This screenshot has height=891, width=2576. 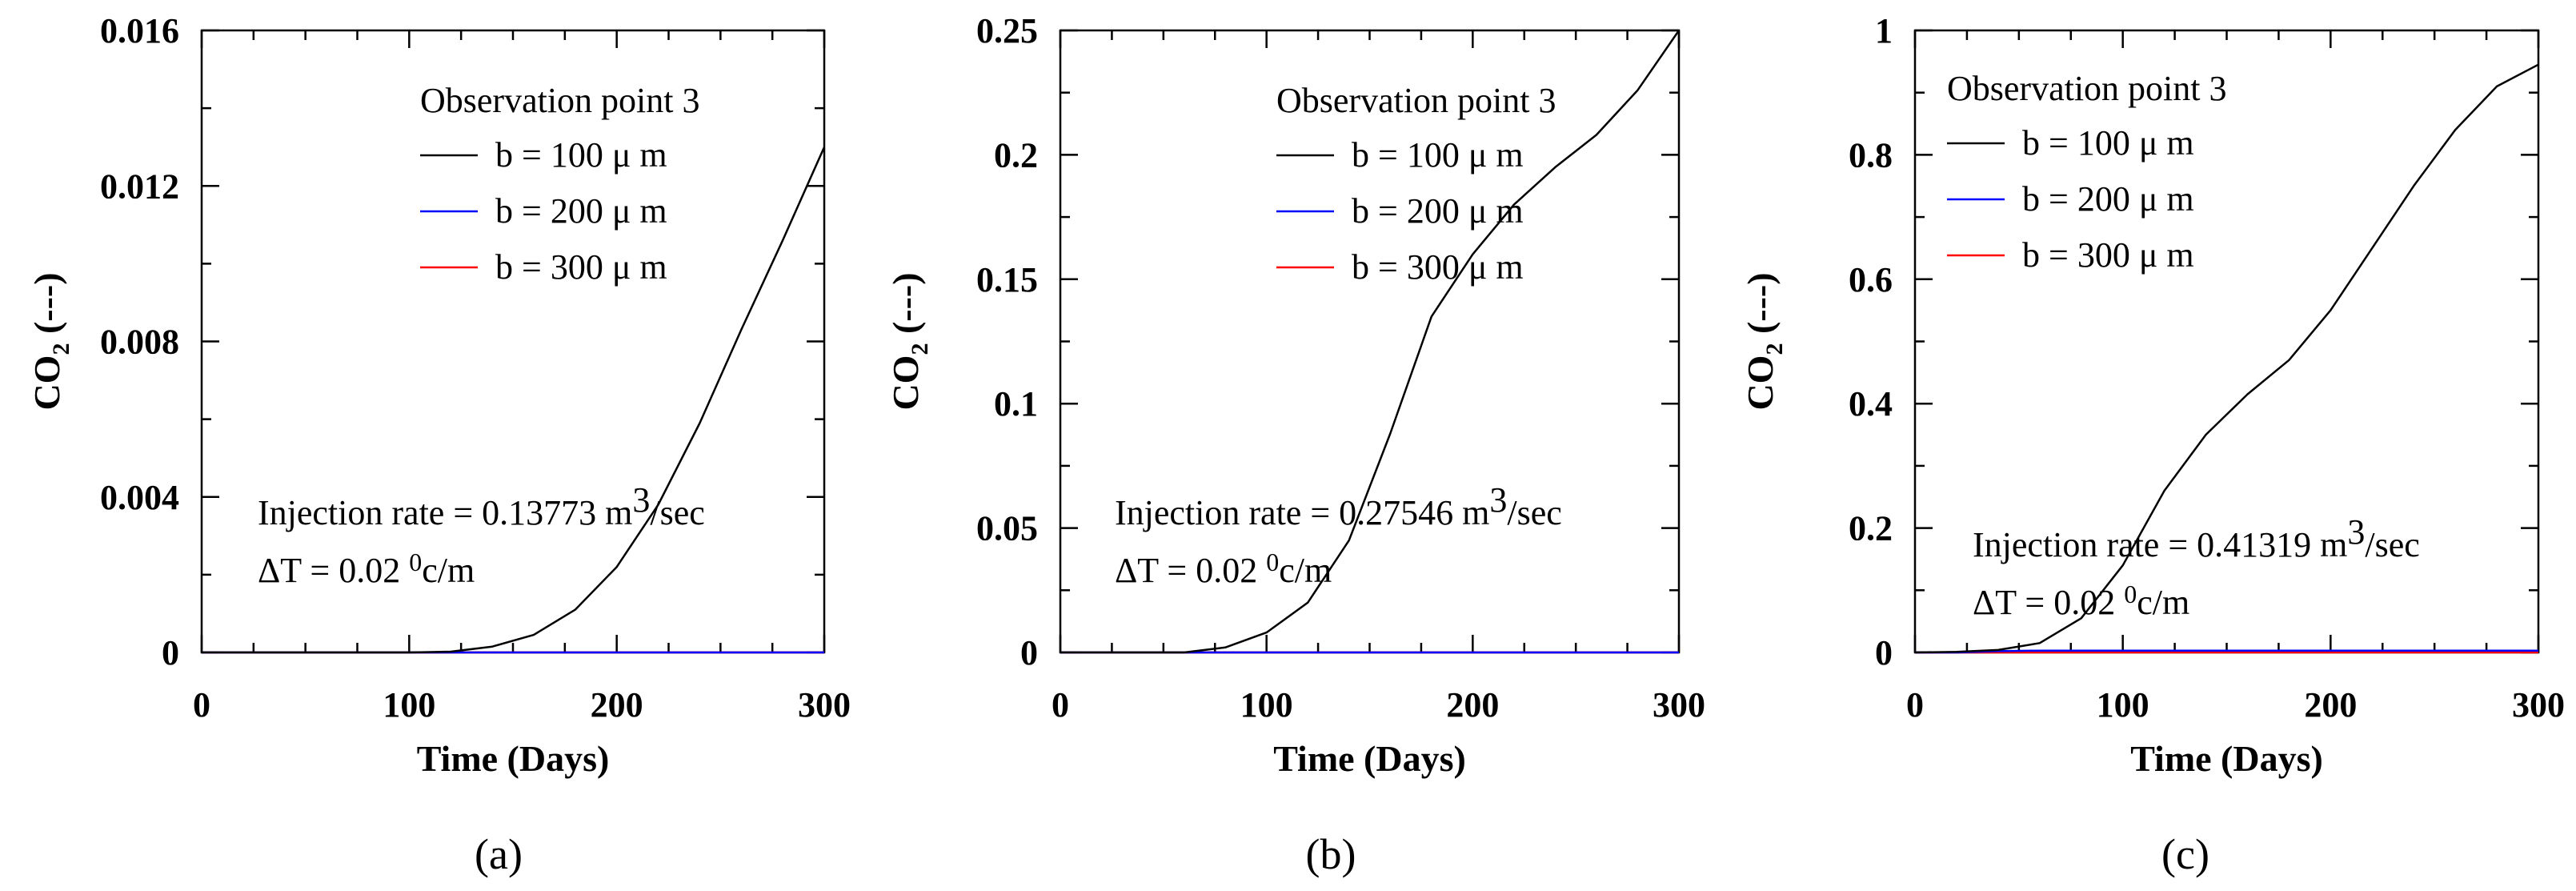 I want to click on y-tick-label: 0.8, so click(x=1871, y=155).